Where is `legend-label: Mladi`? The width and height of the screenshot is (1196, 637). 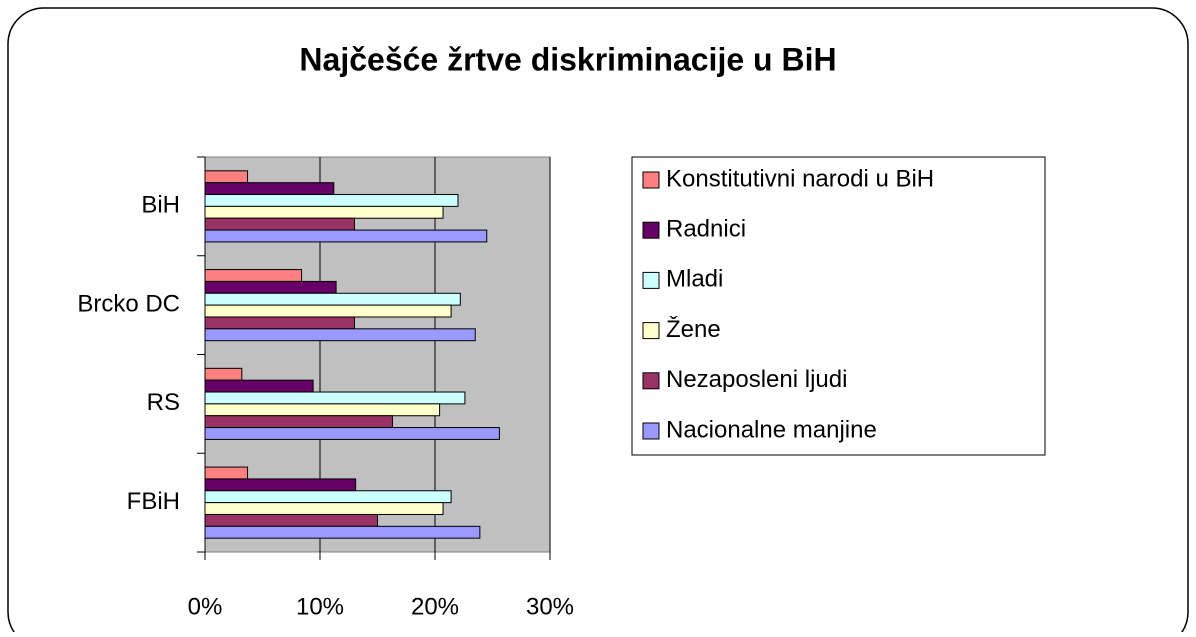
legend-label: Mladi is located at coordinates (694, 279).